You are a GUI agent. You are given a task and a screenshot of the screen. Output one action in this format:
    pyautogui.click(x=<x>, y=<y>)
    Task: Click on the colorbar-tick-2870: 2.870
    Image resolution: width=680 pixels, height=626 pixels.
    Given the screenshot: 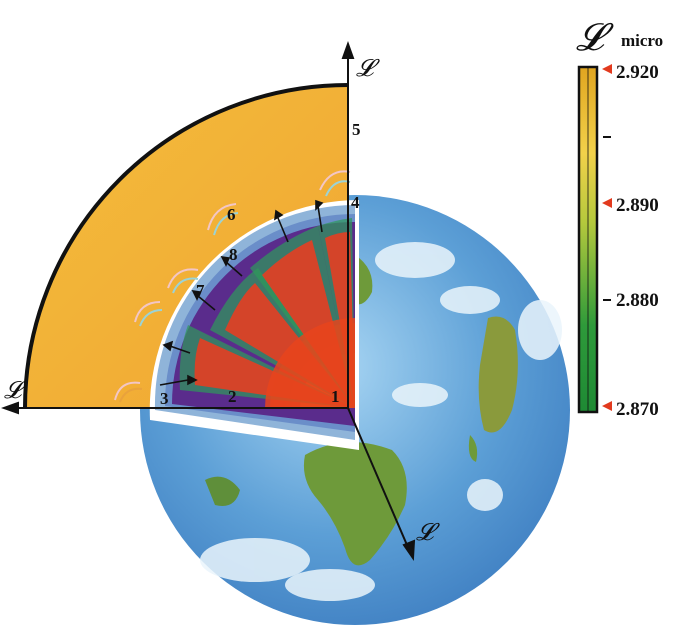 What is the action you would take?
    pyautogui.click(x=637, y=409)
    